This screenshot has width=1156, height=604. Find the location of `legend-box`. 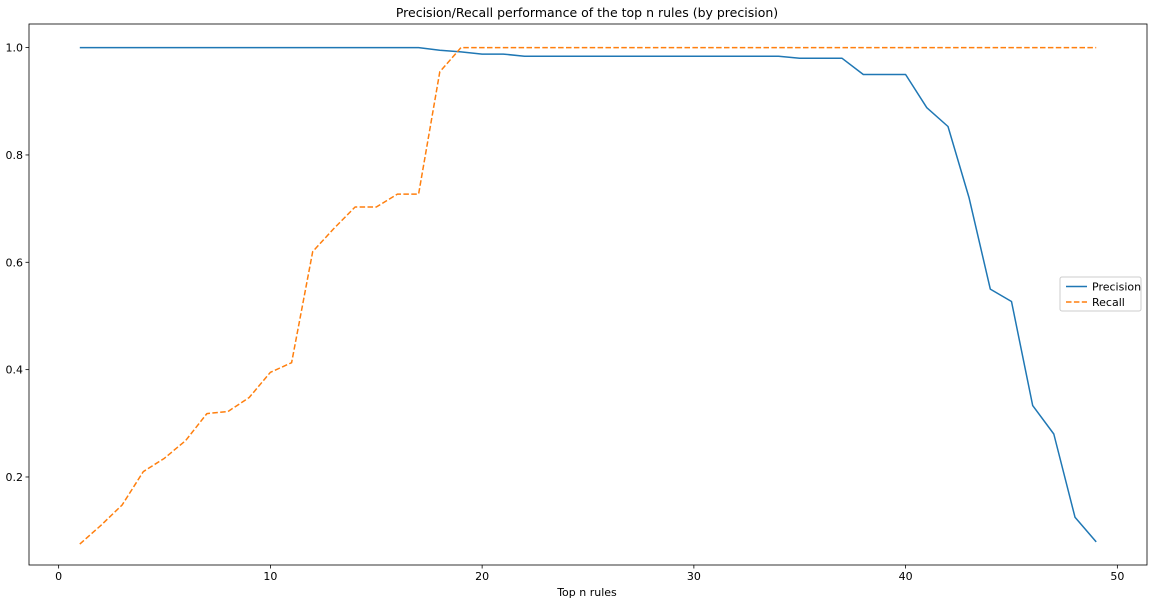

legend-box is located at coordinates (1100, 294).